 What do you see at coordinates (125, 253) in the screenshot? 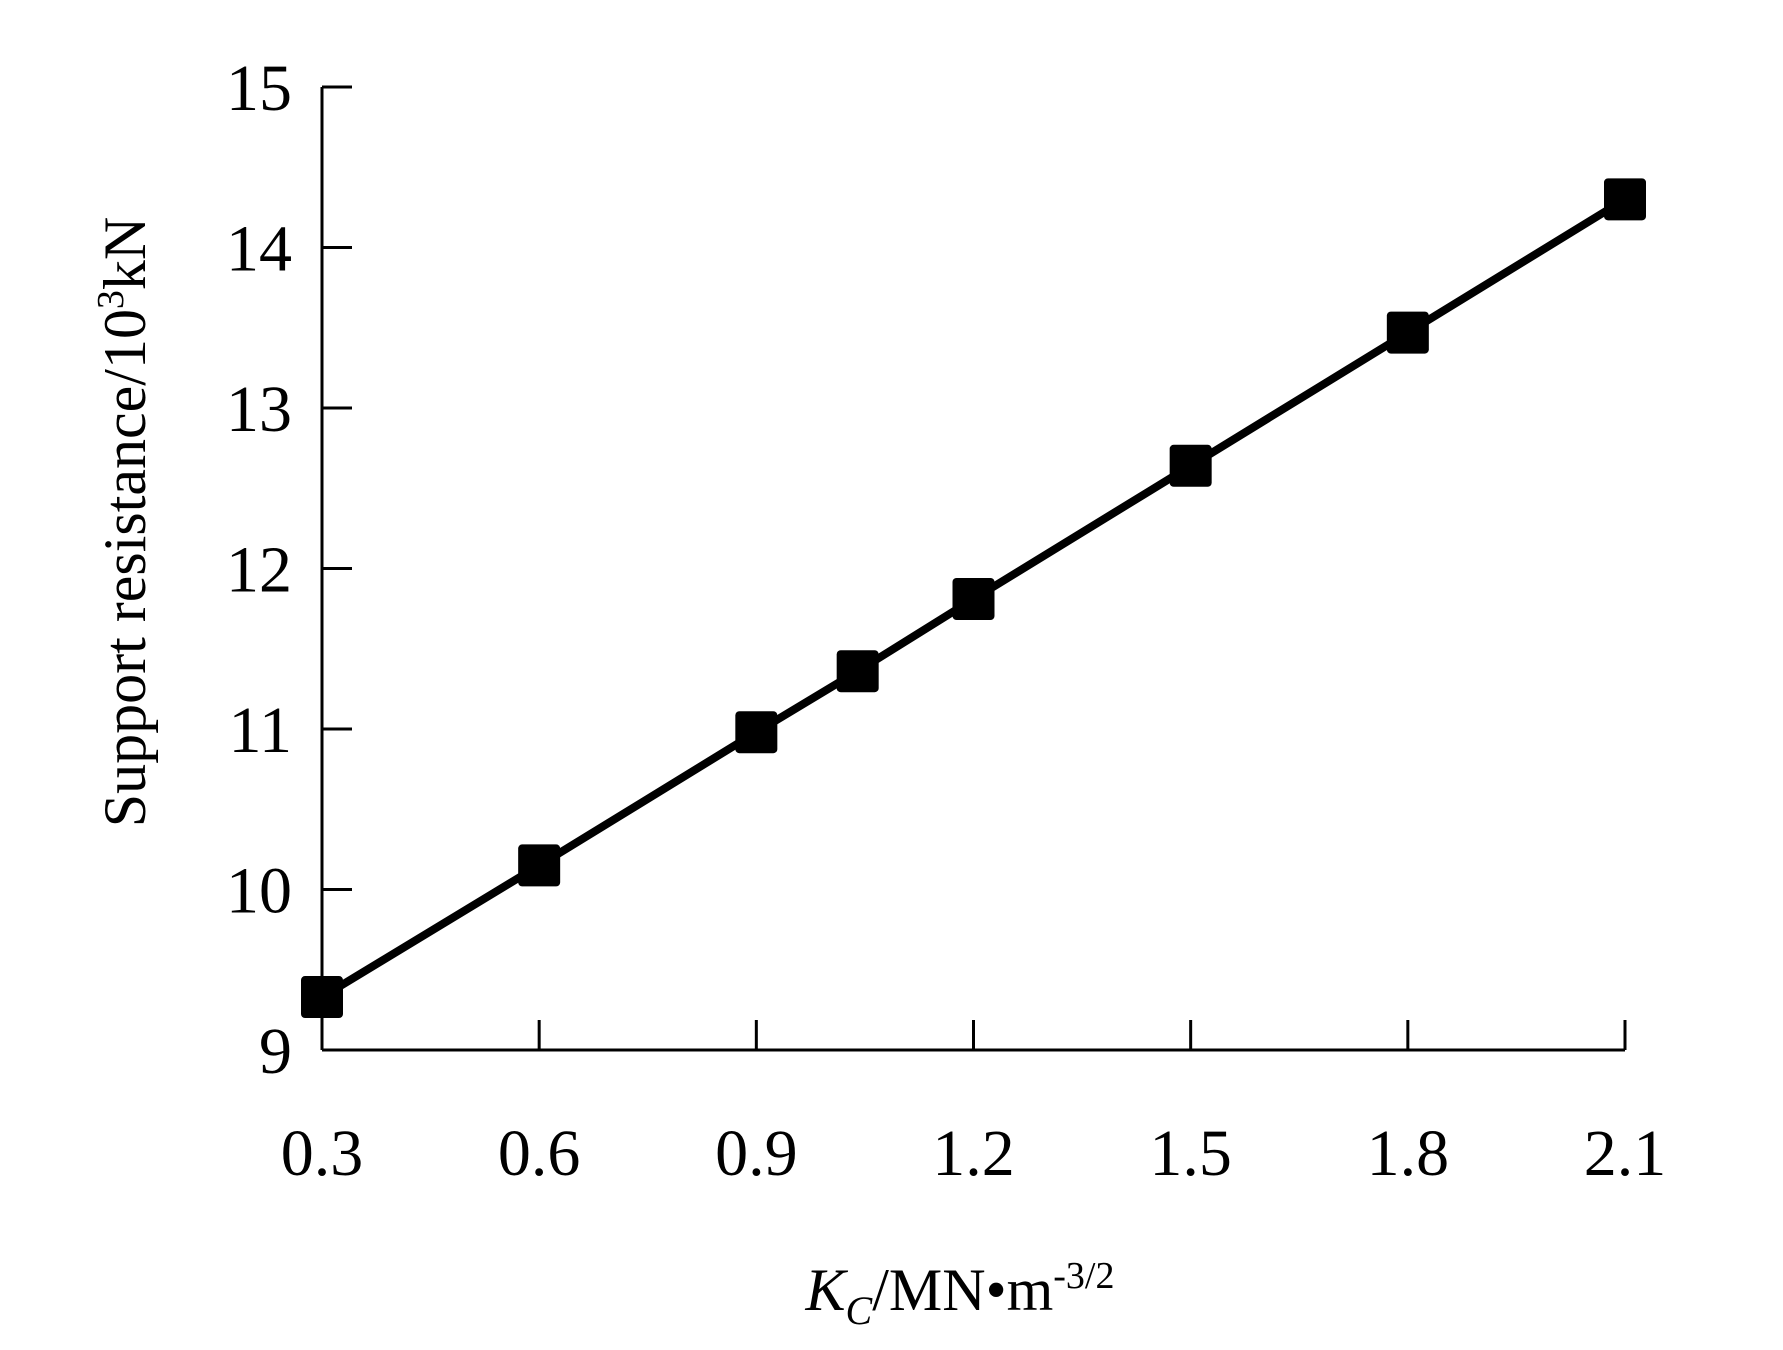
I see `y-axis-title-unit: kN` at bounding box center [125, 253].